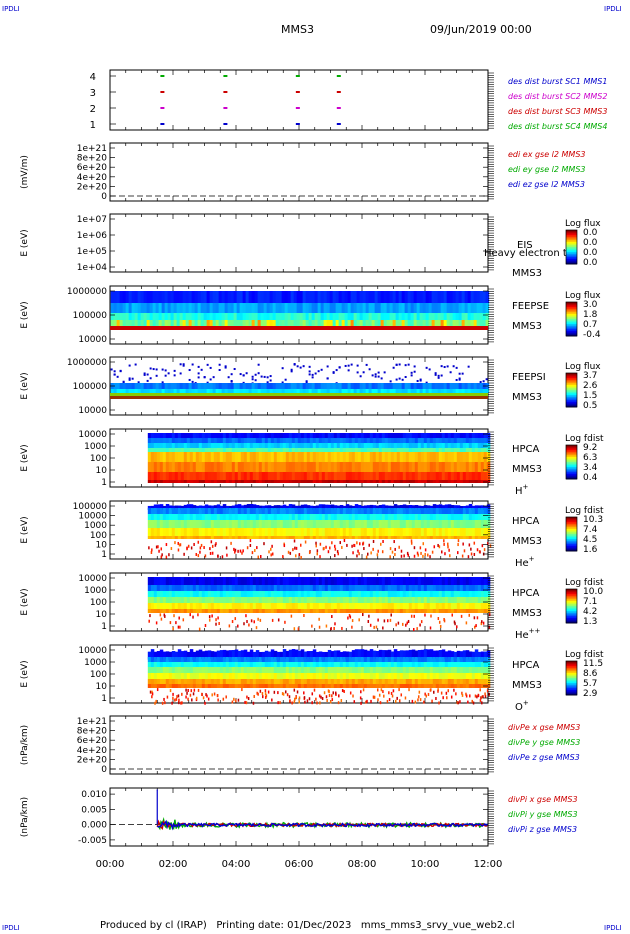 The width and height of the screenshot is (630, 934). I want to click on colorbar-tick-label: 7.4, so click(590, 530).